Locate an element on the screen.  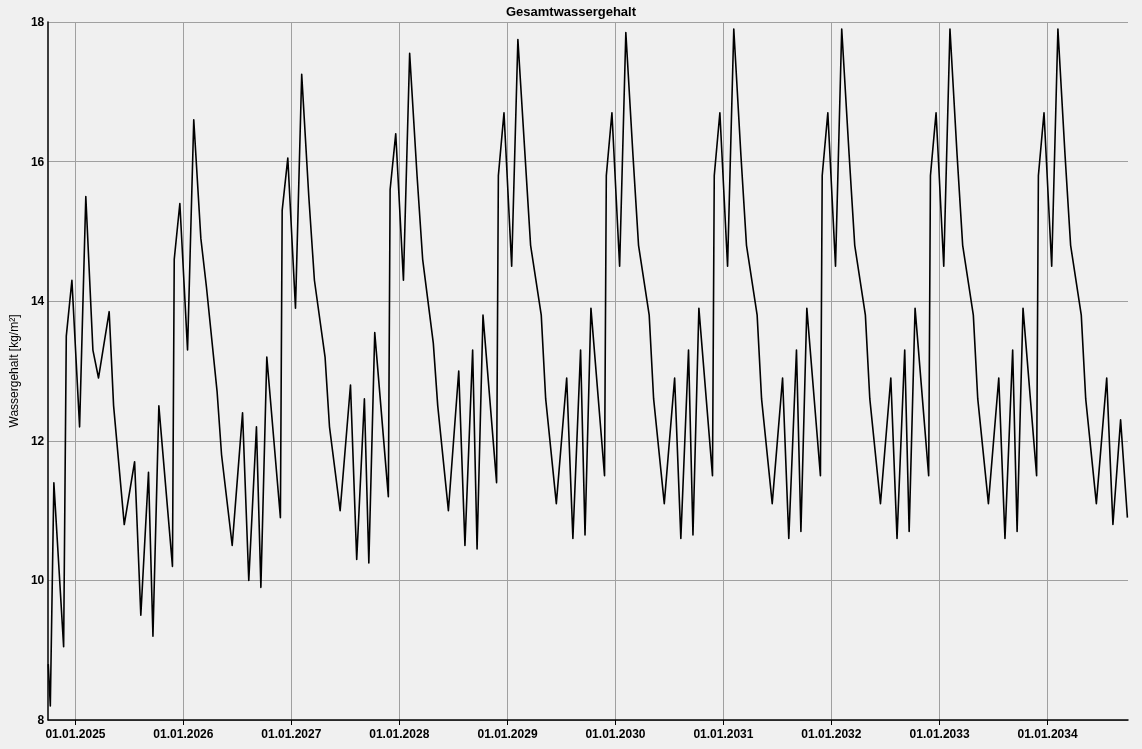
y-tick-label: 8 is located at coordinates (41, 720).